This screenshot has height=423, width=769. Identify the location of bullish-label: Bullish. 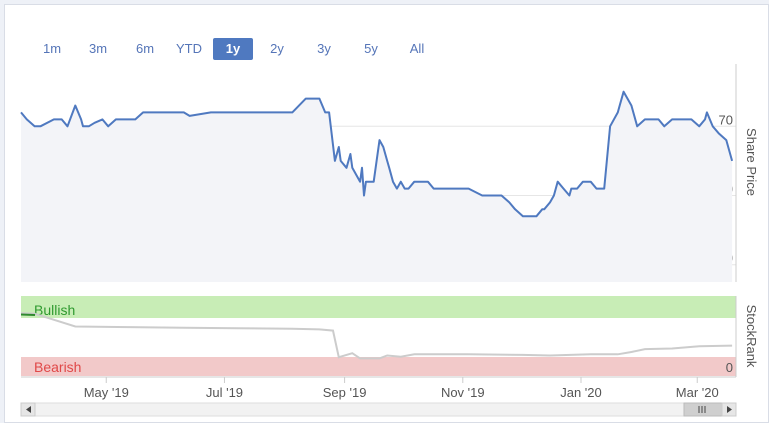
(54, 310).